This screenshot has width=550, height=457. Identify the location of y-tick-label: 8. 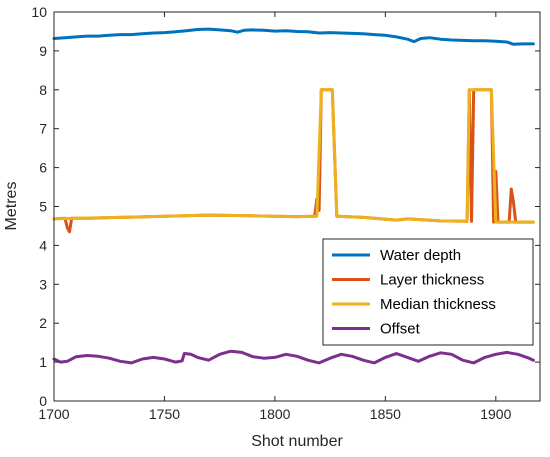
(43, 90).